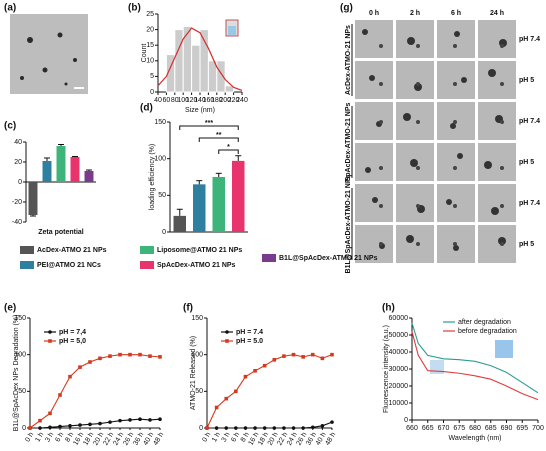  What do you see at coordinates (69, 437) in the screenshot?
I see `x-tick-label: 8 h` at bounding box center [69, 437].